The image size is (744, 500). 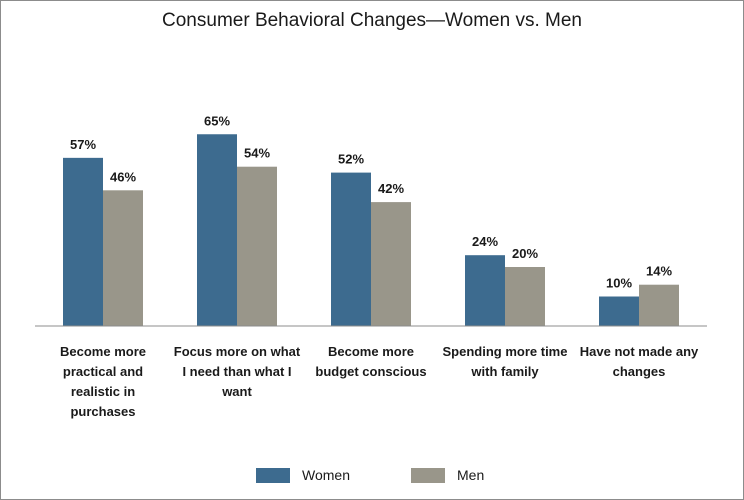 I want to click on legend-swatch-women, so click(x=273, y=475).